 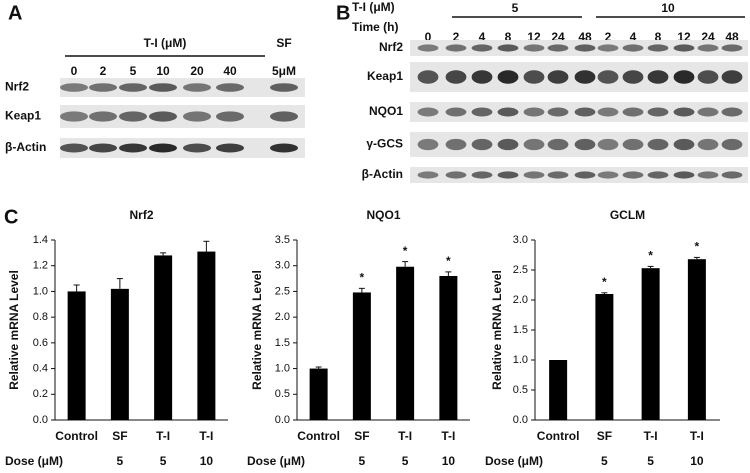 I want to click on dose-label: 0, so click(x=74, y=71).